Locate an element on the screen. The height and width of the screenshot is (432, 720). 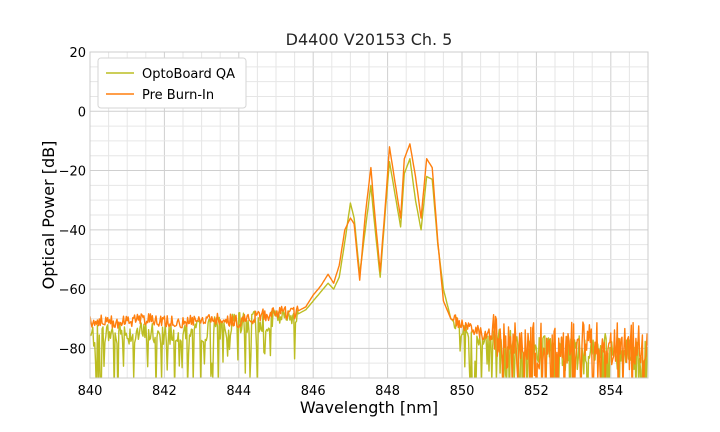
y-tick-label: 0 is located at coordinates (82, 112).